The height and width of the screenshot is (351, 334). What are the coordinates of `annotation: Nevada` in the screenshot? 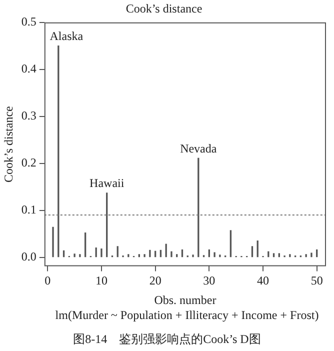 It's located at (199, 148).